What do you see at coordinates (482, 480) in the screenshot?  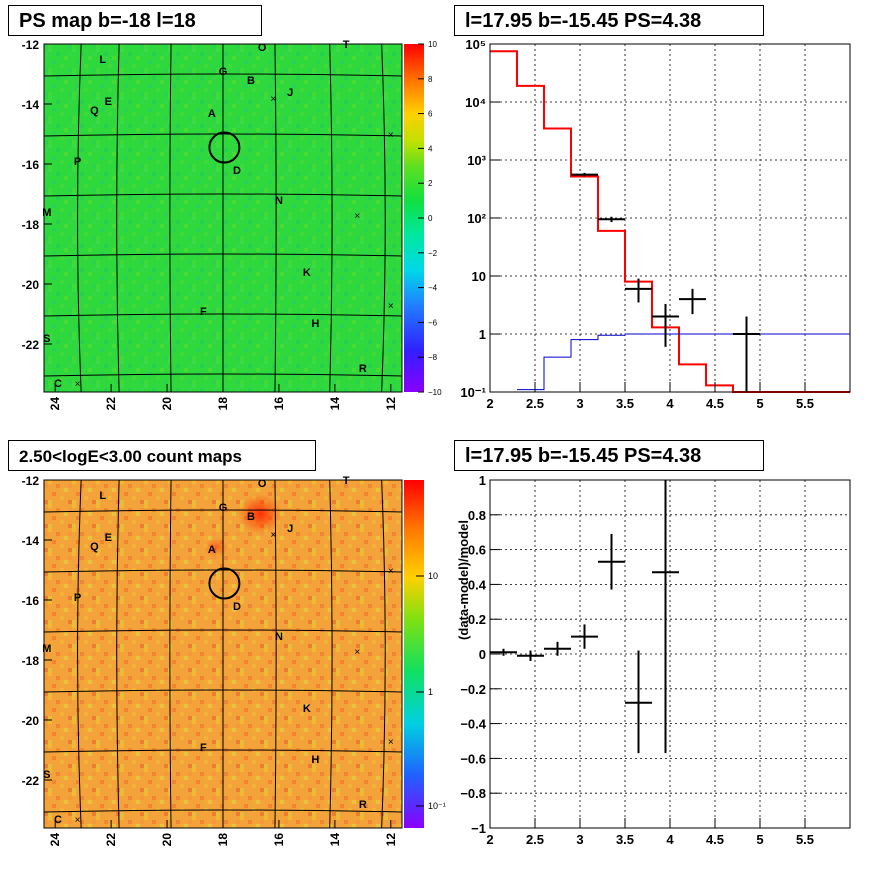 I see `residual-y-tick-label: 1` at bounding box center [482, 480].